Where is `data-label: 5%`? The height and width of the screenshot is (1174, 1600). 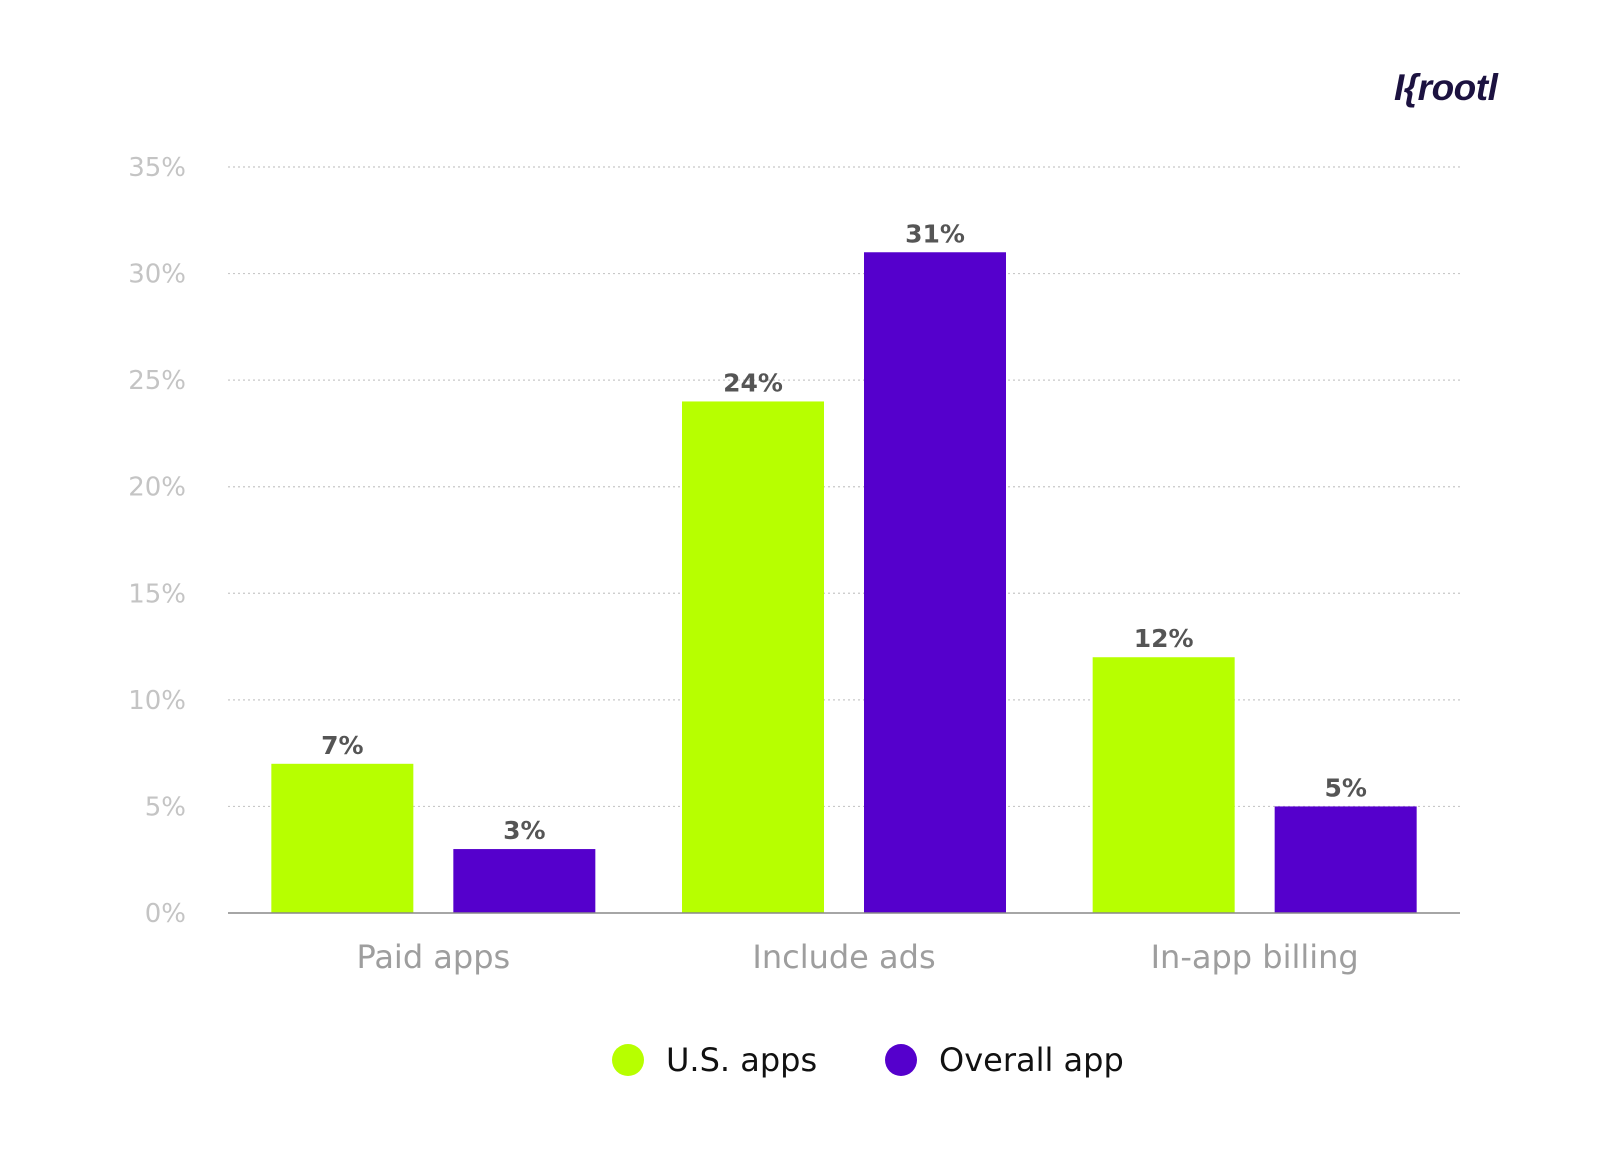 data-label: 5% is located at coordinates (1345, 787).